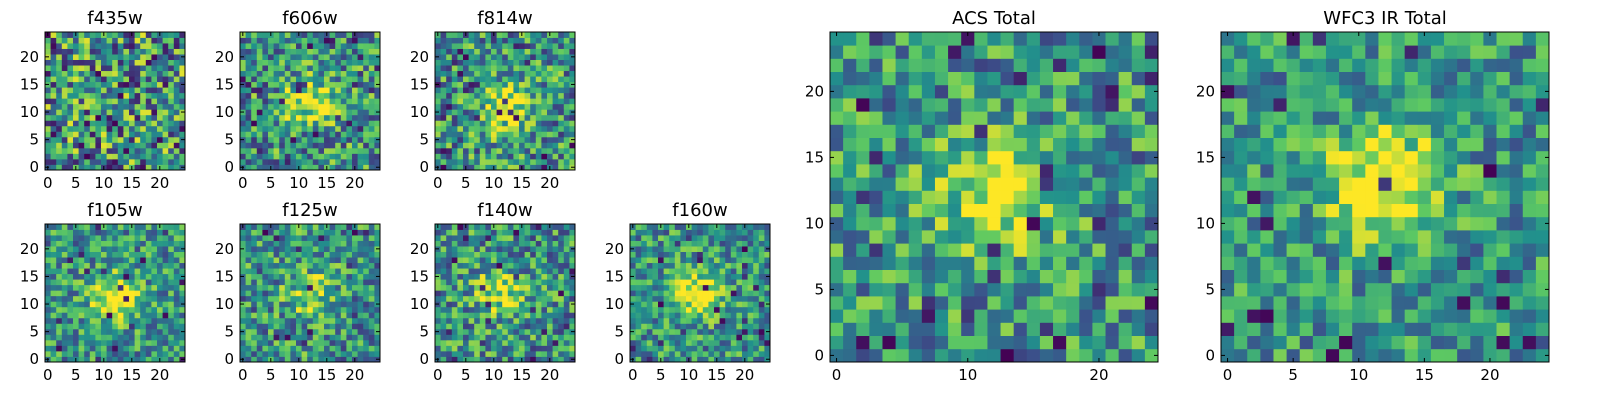 The image size is (1600, 400). I want to click on x-tick-label: 15, so click(131, 183).